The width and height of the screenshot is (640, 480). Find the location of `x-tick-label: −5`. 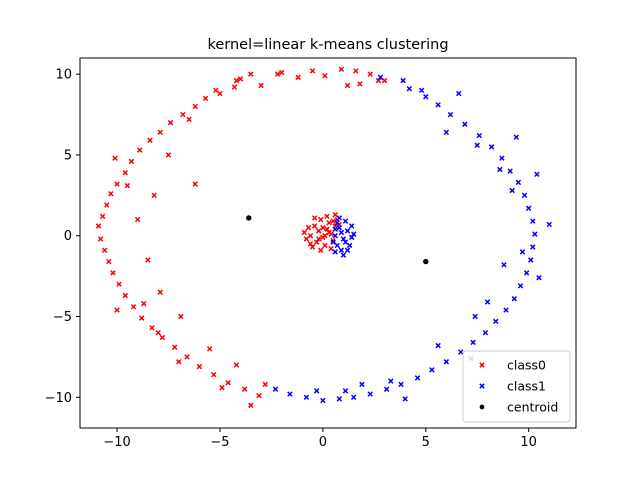

x-tick-label: −5 is located at coordinates (219, 442).